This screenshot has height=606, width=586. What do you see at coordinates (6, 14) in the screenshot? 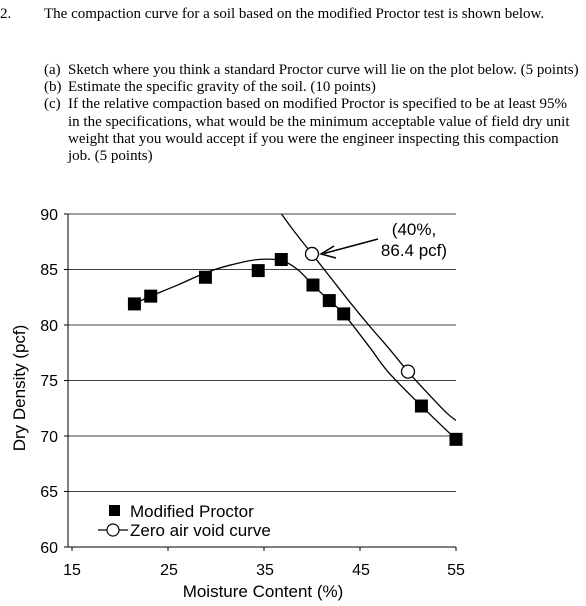
I see `problem-number: 2.` at bounding box center [6, 14].